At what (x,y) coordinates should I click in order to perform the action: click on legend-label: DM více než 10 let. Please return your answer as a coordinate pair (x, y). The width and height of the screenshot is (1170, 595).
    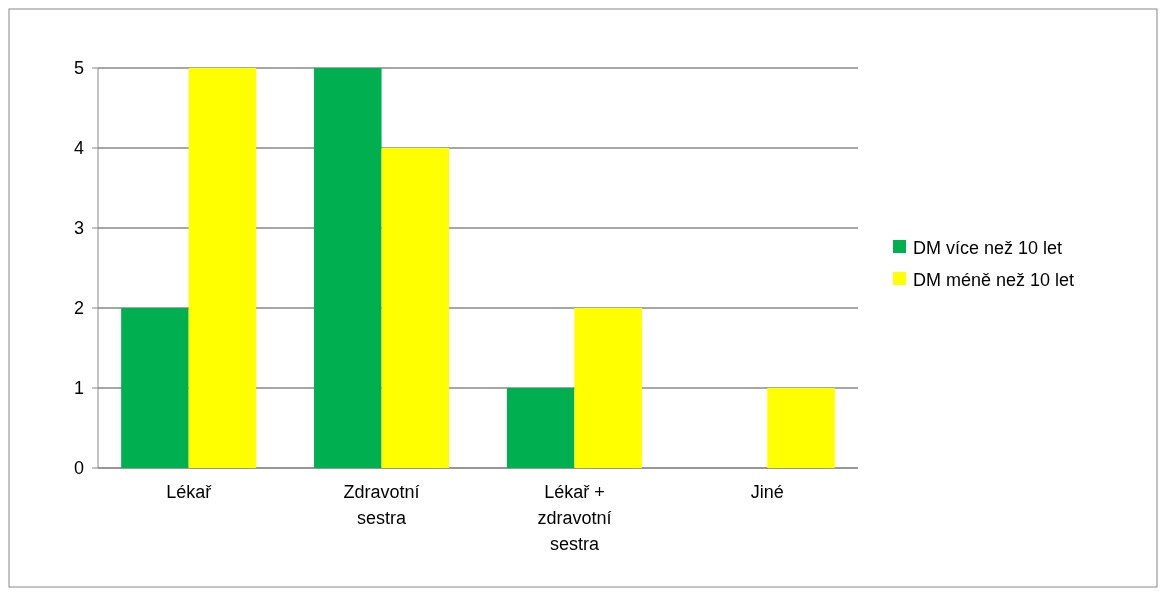
    Looking at the image, I should click on (988, 248).